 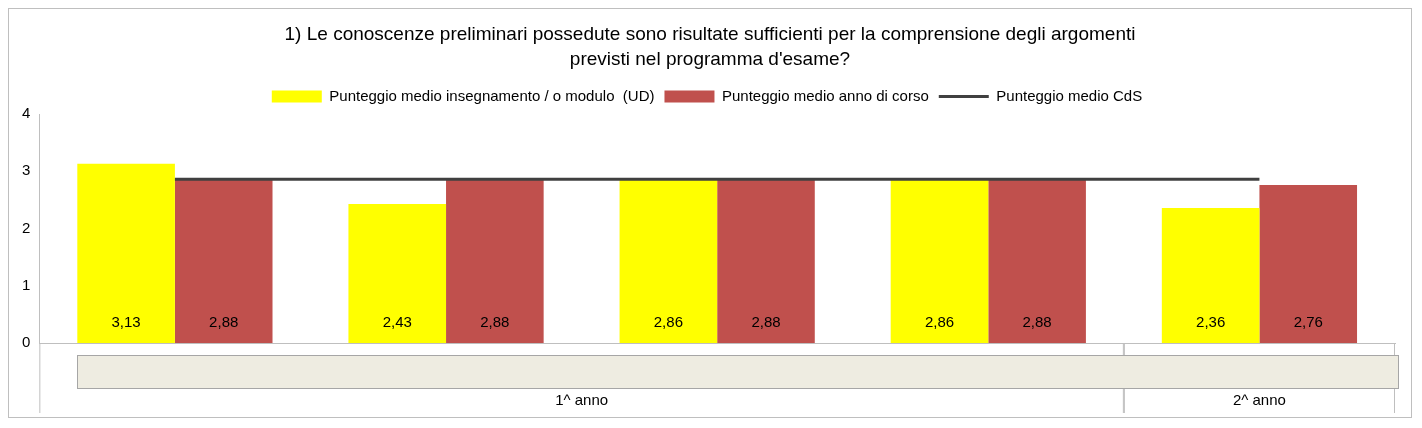 What do you see at coordinates (1308, 322) in the screenshot?
I see `data-label: 2,76` at bounding box center [1308, 322].